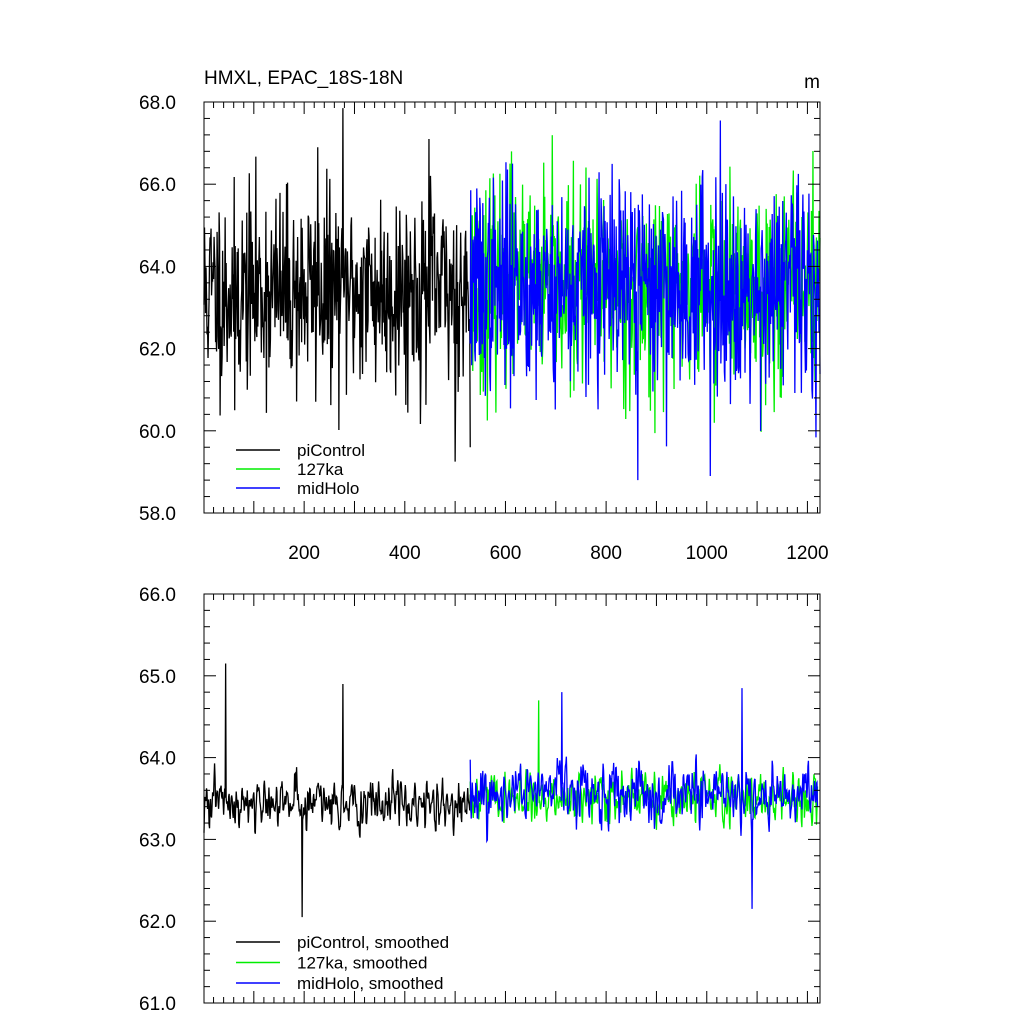  Describe the element at coordinates (812, 82) in the screenshot. I see `units-label: m` at that location.